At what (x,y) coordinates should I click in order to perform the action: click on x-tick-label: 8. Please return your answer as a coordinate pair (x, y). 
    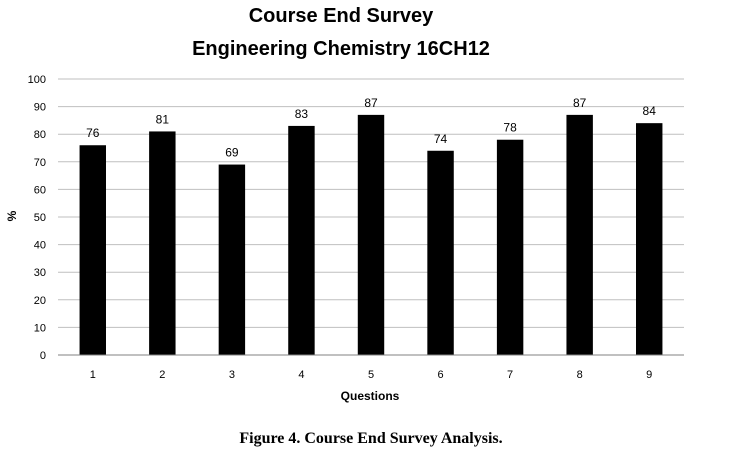
    Looking at the image, I should click on (580, 375).